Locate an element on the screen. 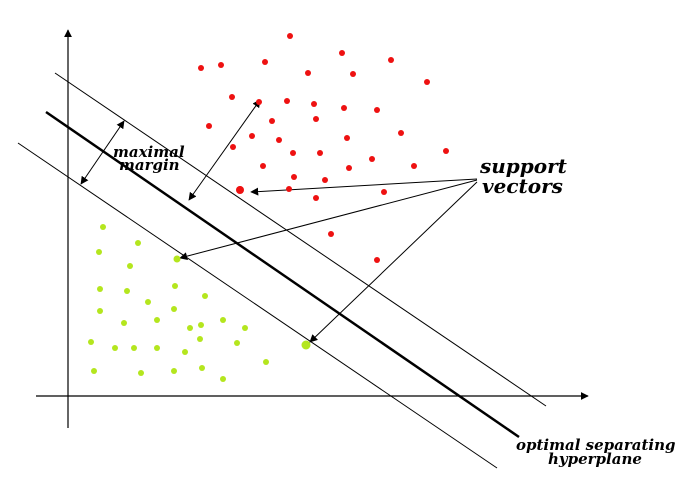 Image resolution: width=689 pixels, height=490 pixels. maximal-margin-label-line1: maximal is located at coordinates (149, 152).